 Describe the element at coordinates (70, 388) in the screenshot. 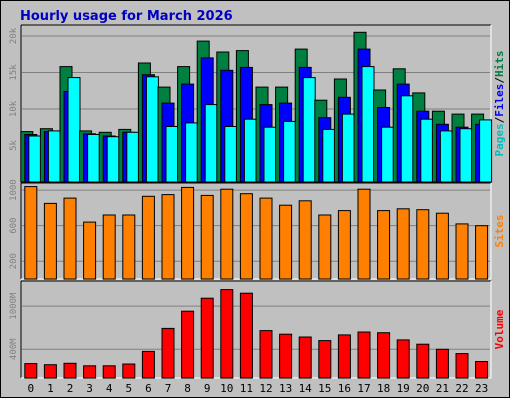

I see `x-tick-label-2: 2` at that location.